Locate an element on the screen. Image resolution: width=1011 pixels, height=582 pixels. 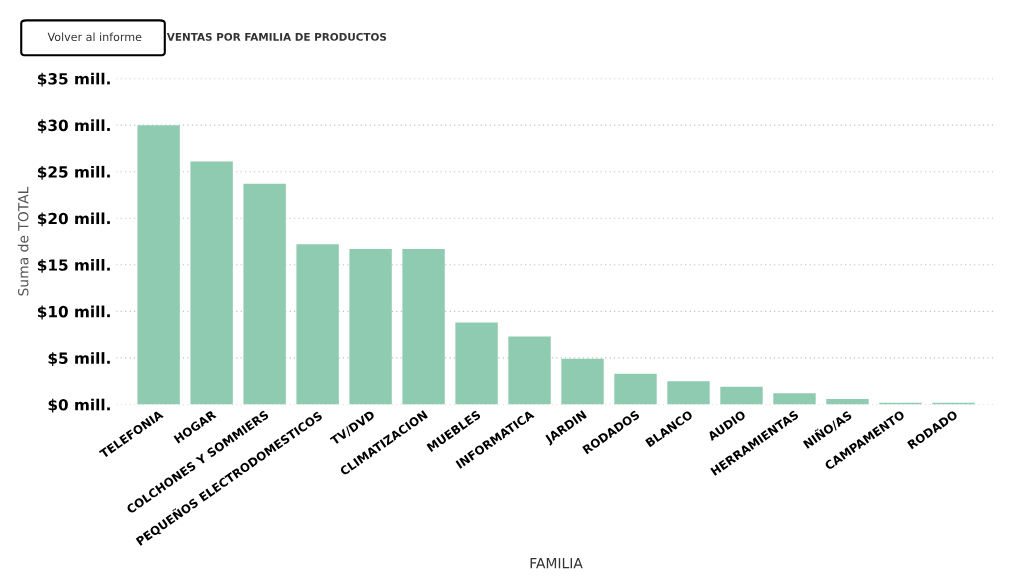
y-tick-label: $5 mill. is located at coordinates (79, 359).